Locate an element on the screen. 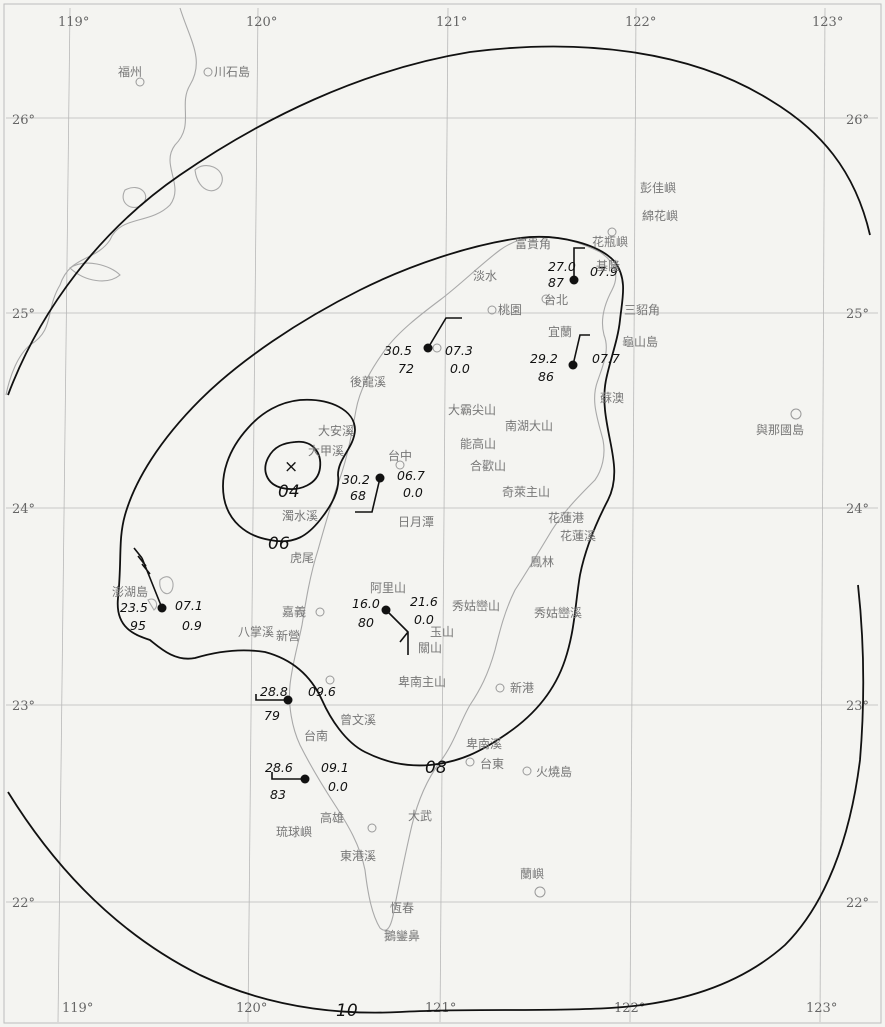  place-label: 日月潭 is located at coordinates (416, 522).